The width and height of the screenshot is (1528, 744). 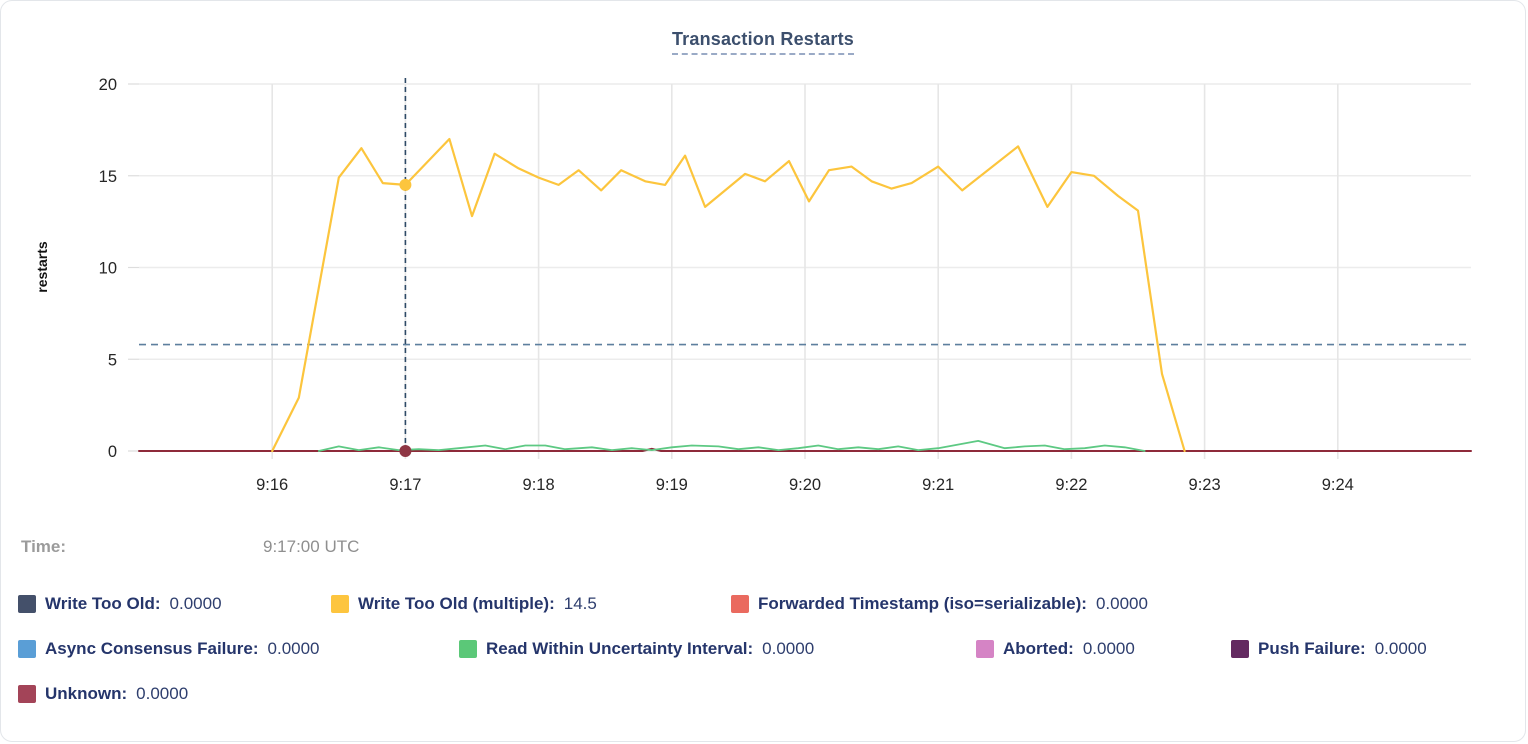 What do you see at coordinates (112, 452) in the screenshot?
I see `y-tick-label-0: 0` at bounding box center [112, 452].